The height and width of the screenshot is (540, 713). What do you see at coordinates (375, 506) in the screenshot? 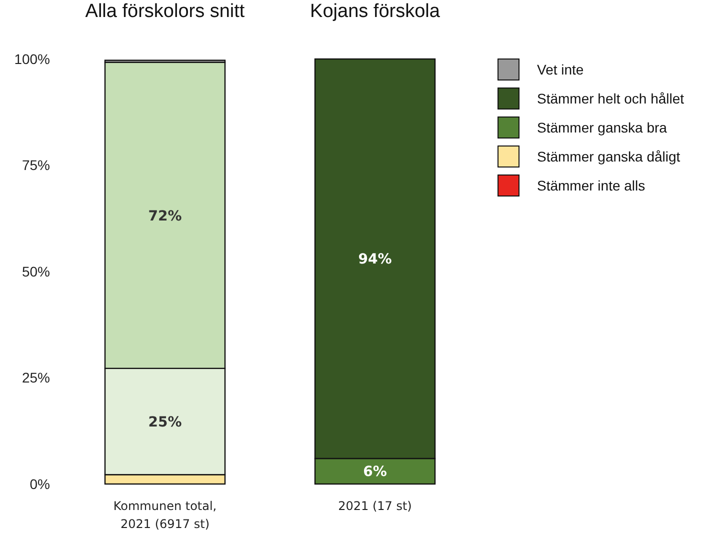
I see `x-tick-label: 2021 (17 st)` at bounding box center [375, 506].